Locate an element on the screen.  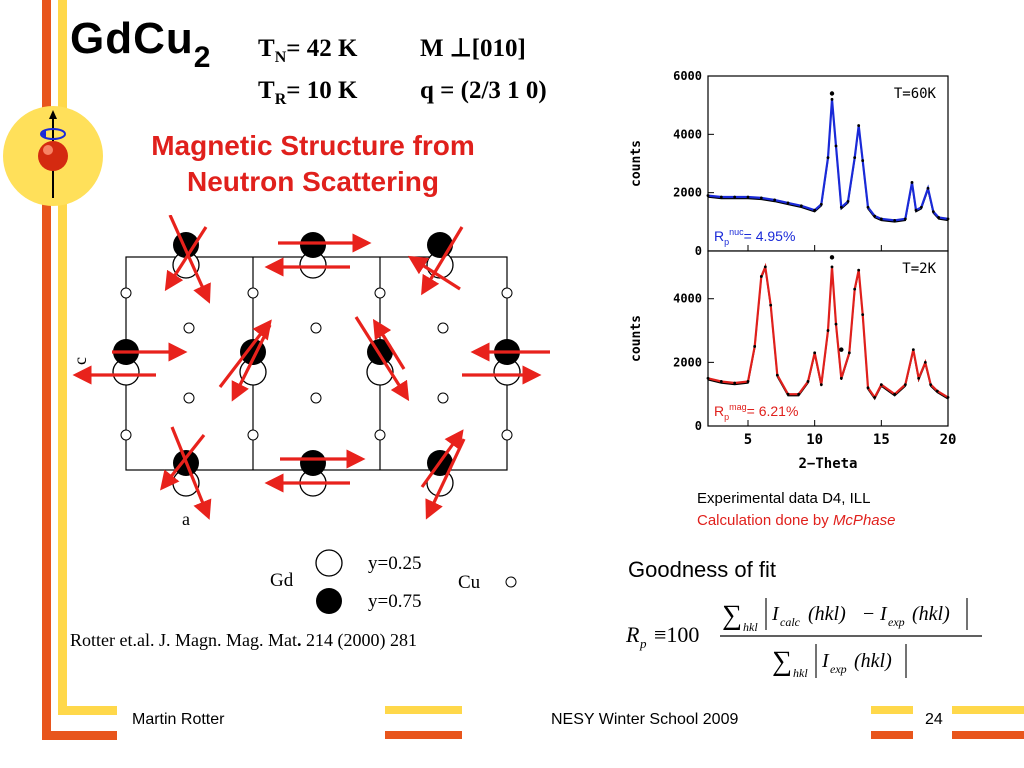
den-i-exp: I is located at coordinates (825, 661).